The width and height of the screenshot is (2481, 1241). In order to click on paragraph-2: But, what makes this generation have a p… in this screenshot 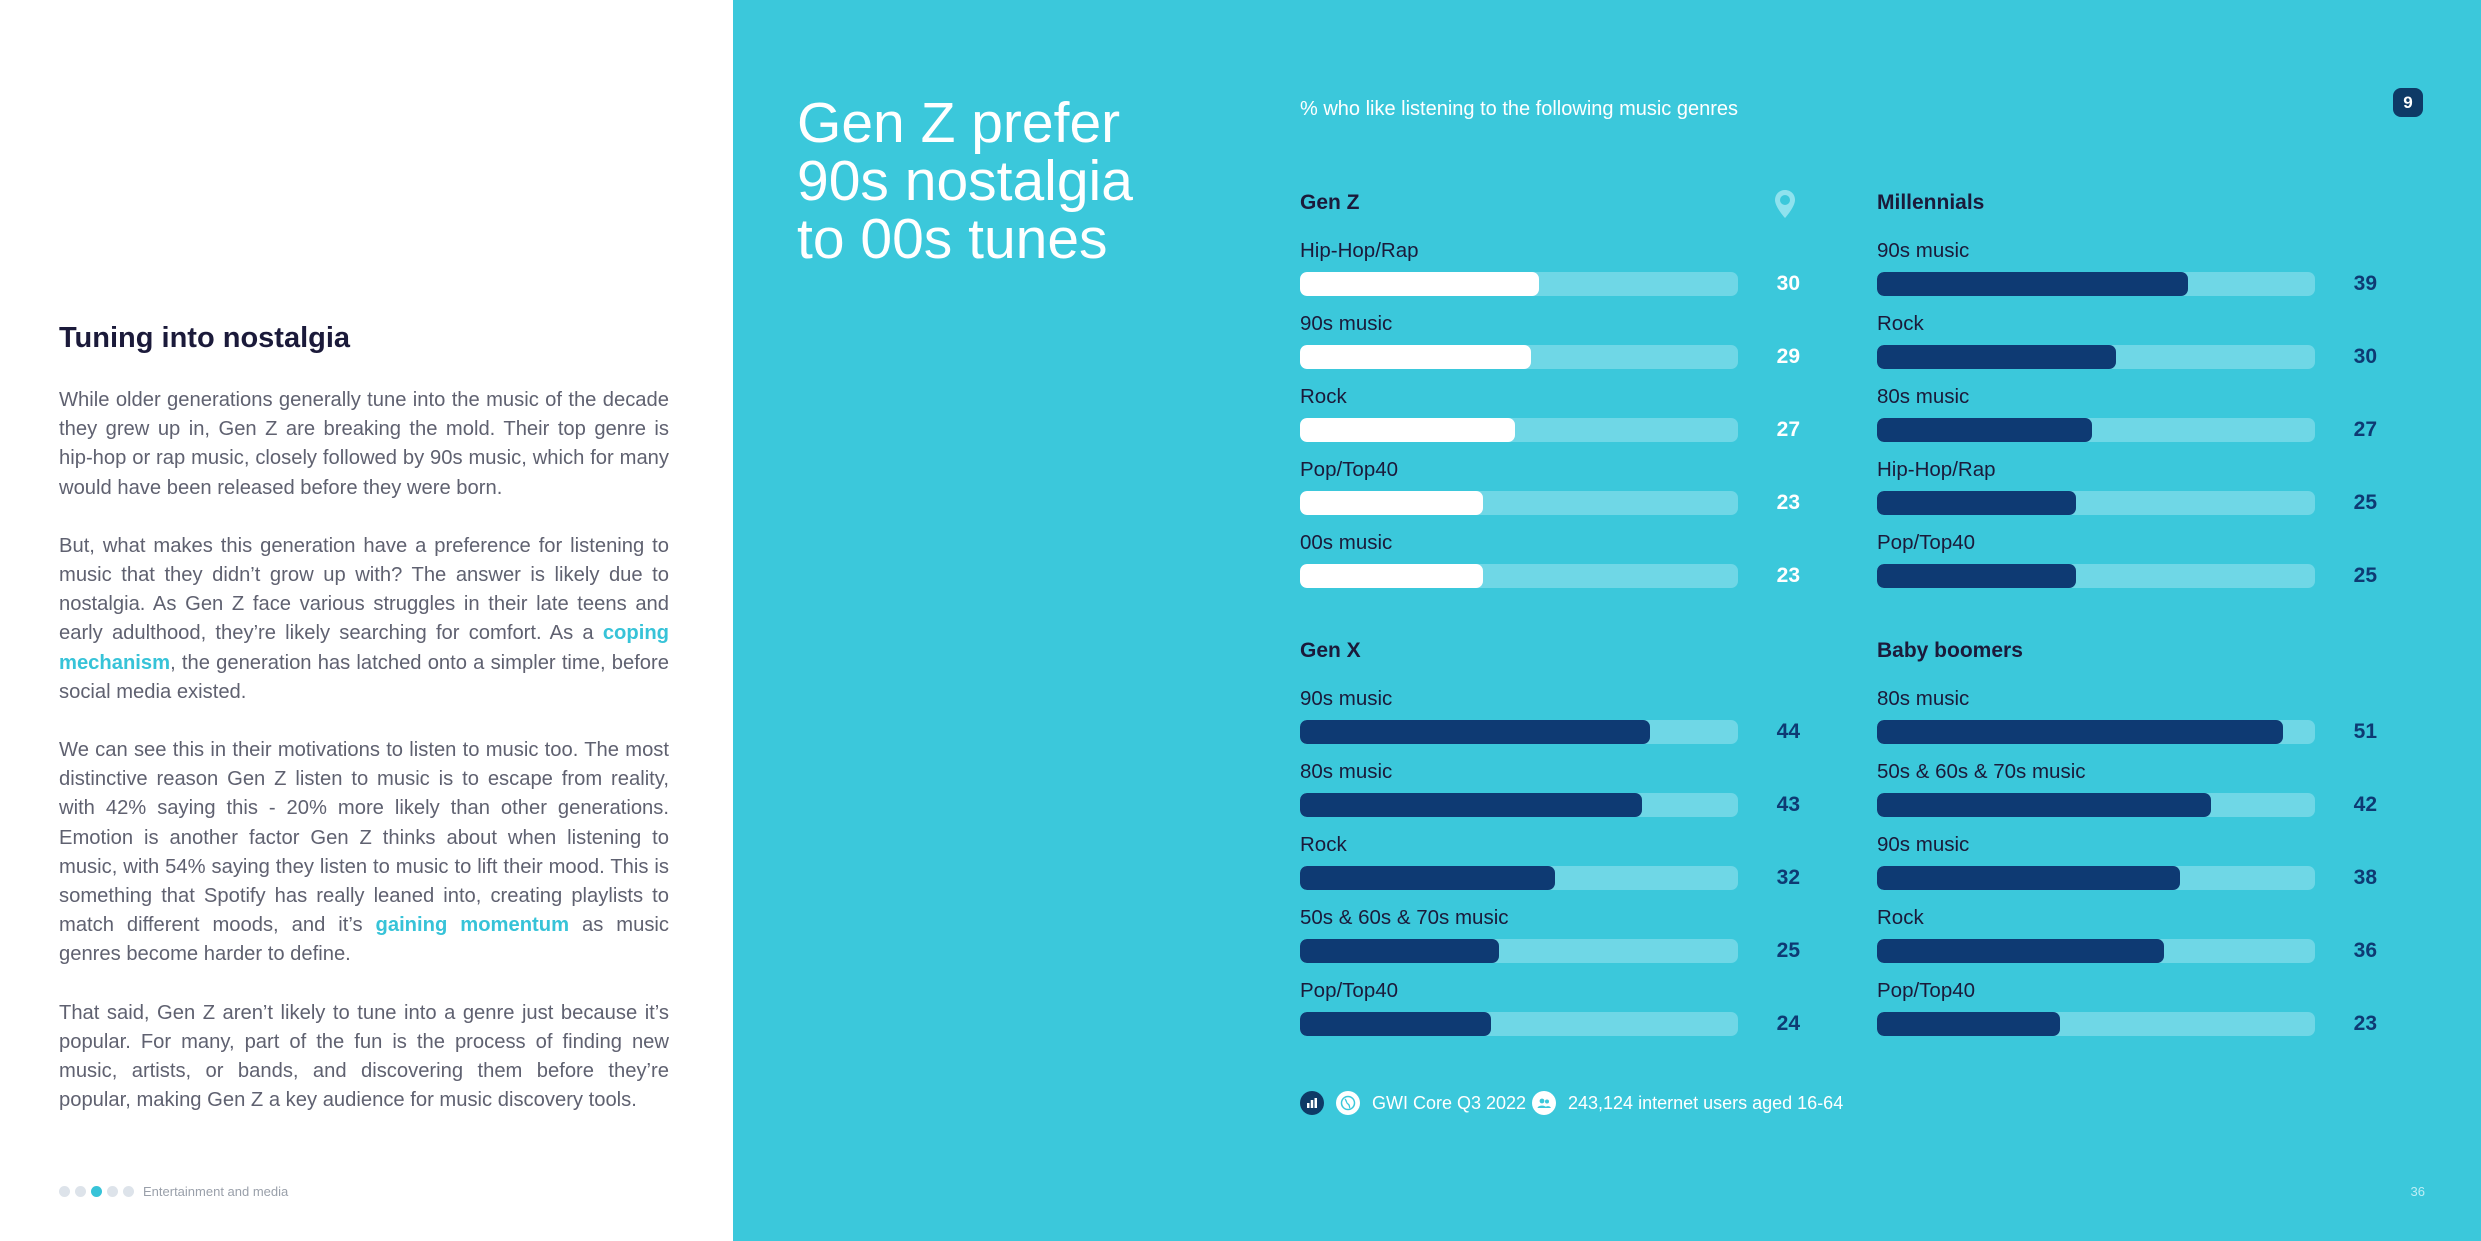, I will do `click(364, 619)`.